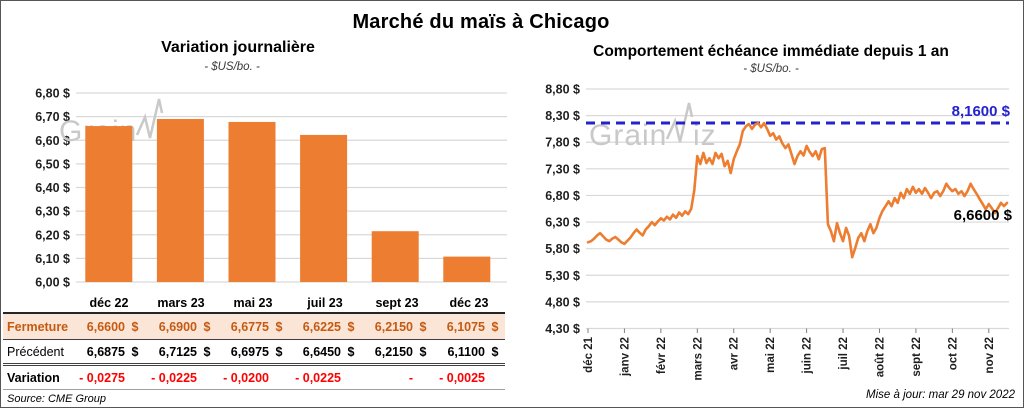  Describe the element at coordinates (562, 196) in the screenshot. I see `y-axis-label: 6,80 $` at that location.